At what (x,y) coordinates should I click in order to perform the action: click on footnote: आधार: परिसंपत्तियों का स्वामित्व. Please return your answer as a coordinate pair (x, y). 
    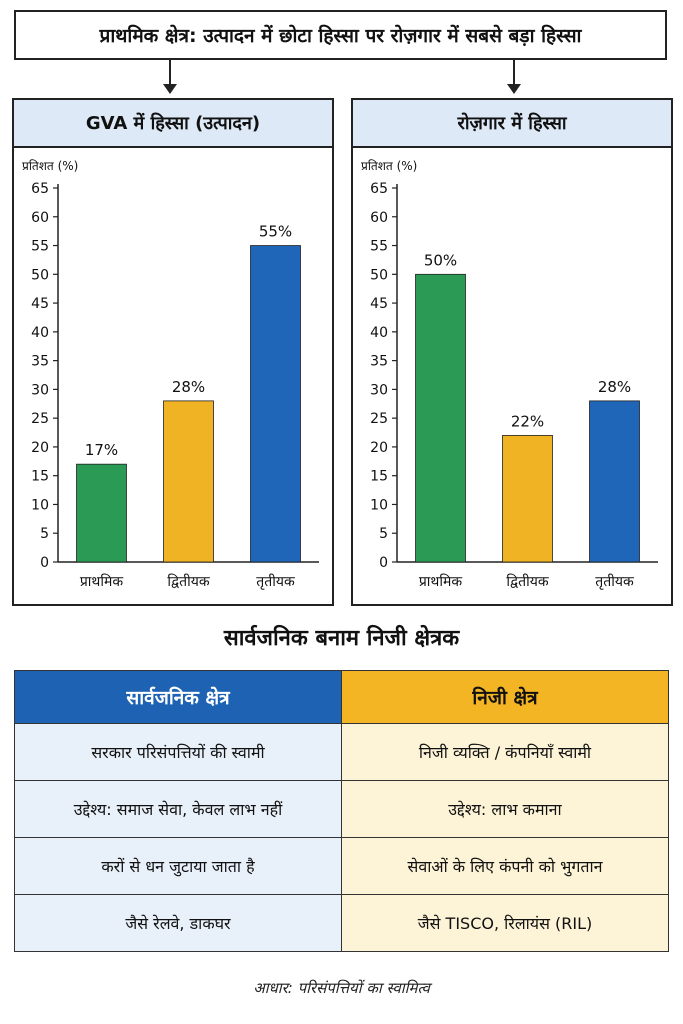
    Looking at the image, I should click on (341, 988).